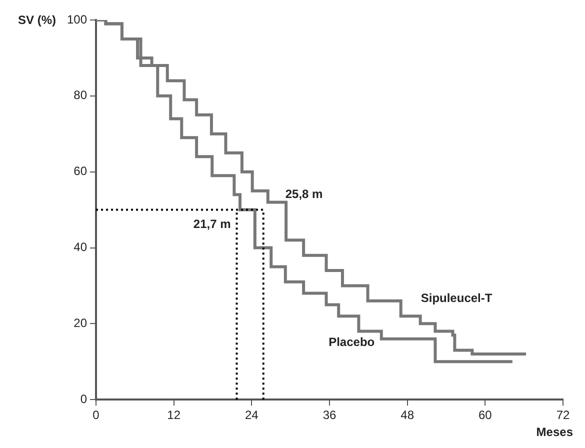  I want to click on x-tick-label: 48, so click(407, 415).